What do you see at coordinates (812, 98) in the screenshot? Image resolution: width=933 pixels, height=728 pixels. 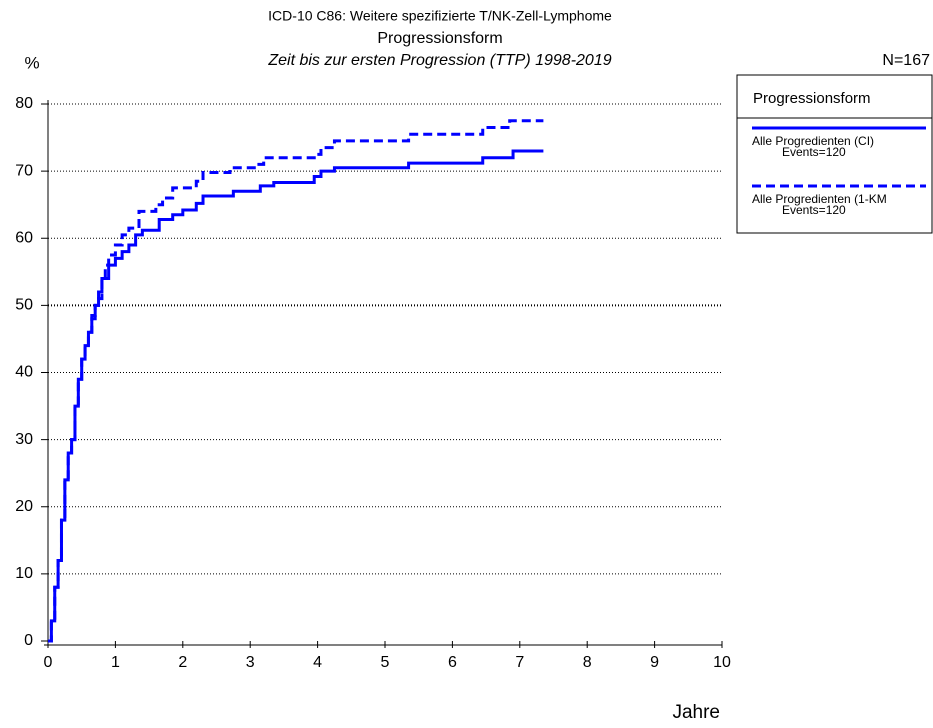 I see `legend-title: Progressionsform` at bounding box center [812, 98].